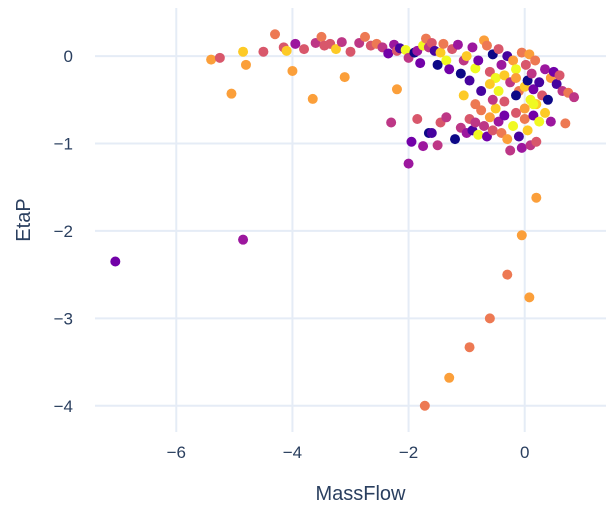  Describe the element at coordinates (360, 494) in the screenshot. I see `x-axis-title: MassFlow` at that location.